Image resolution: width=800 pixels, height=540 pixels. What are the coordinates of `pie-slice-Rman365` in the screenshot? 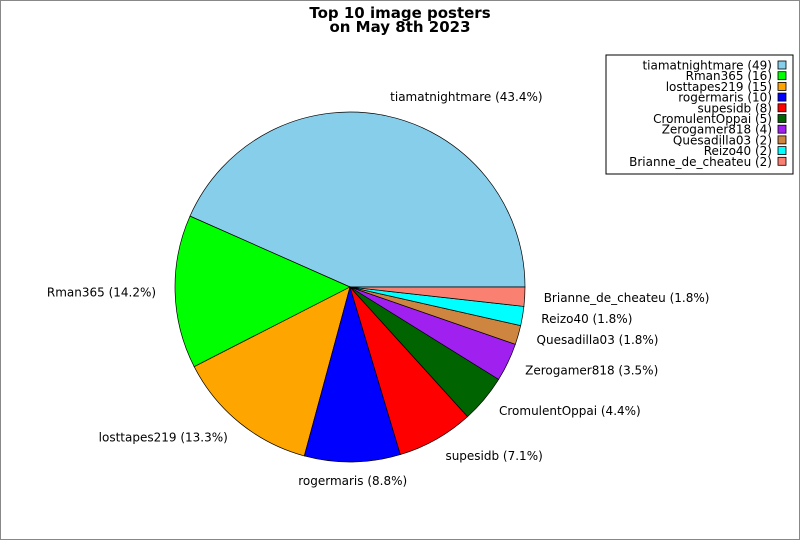 It's located at (262, 291).